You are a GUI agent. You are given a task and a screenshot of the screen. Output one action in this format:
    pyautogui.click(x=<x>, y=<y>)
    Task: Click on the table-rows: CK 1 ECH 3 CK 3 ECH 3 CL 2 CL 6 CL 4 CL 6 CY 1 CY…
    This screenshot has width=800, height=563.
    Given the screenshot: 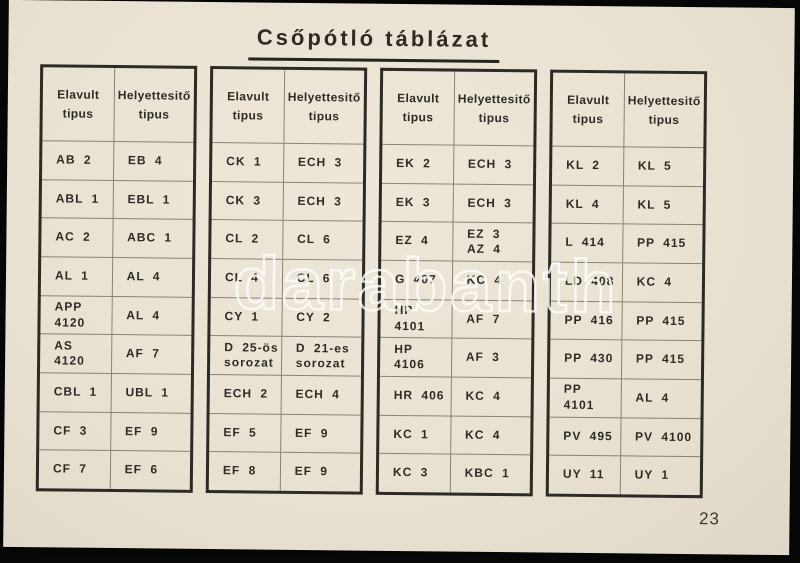 What is the action you would take?
    pyautogui.click(x=286, y=317)
    